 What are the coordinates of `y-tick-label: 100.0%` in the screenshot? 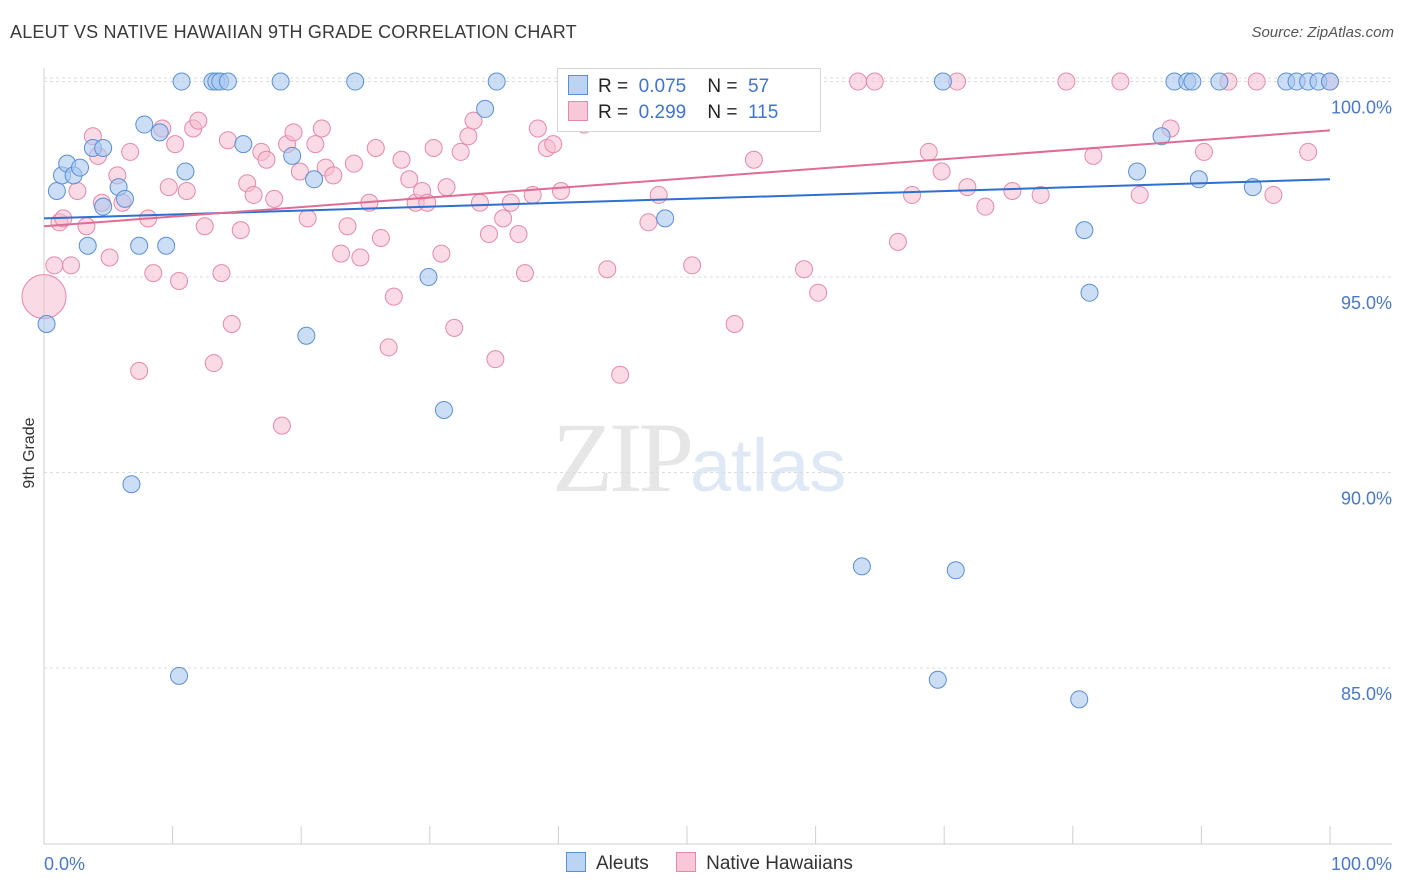 It's located at (1361, 108).